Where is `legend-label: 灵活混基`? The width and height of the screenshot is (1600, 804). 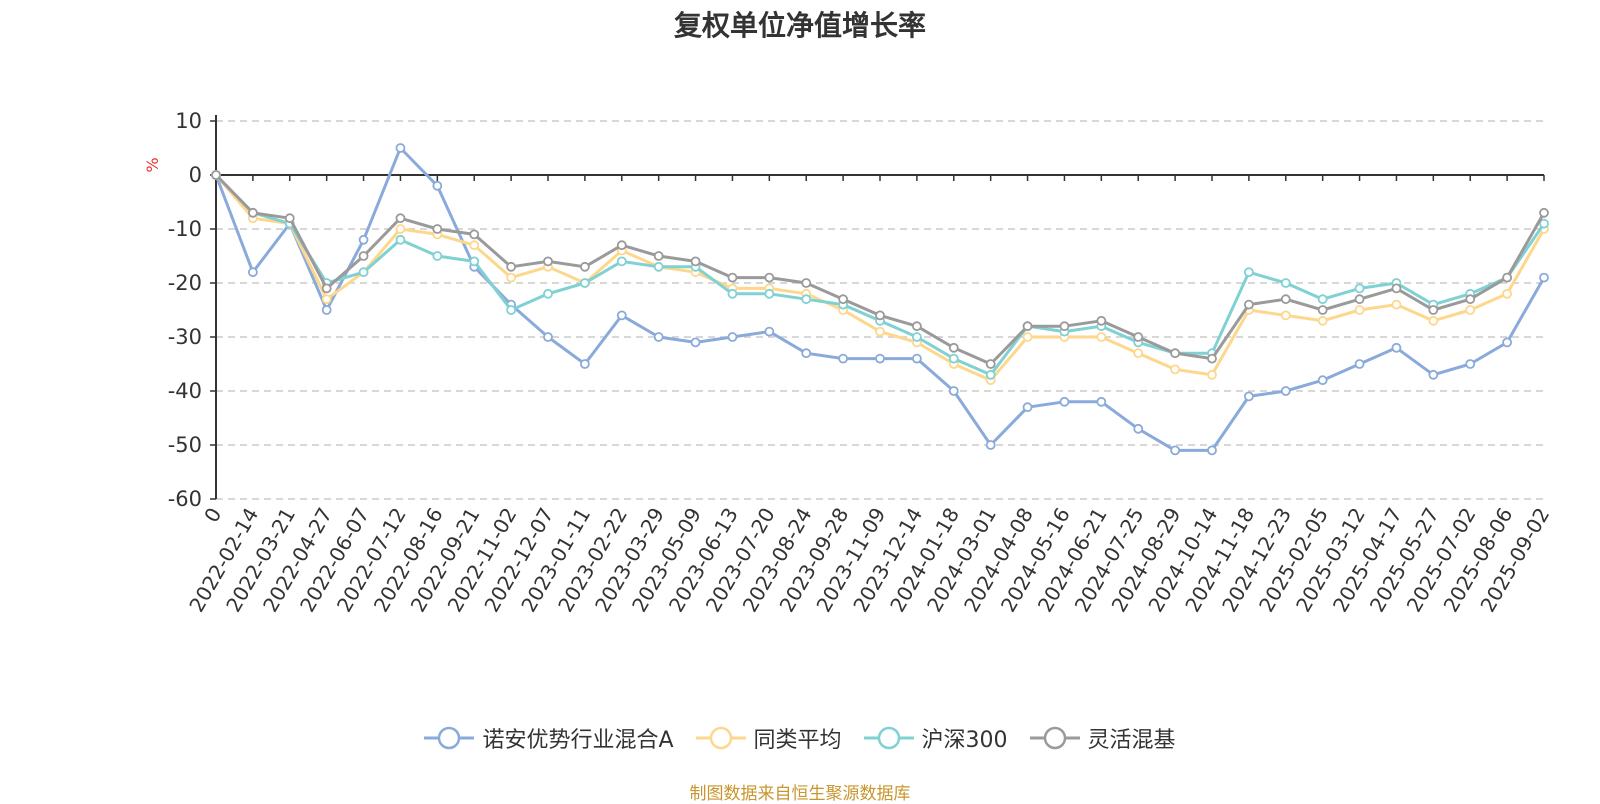
legend-label: 灵活混基 is located at coordinates (1131, 740).